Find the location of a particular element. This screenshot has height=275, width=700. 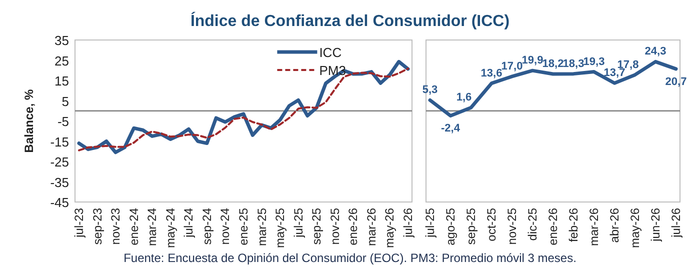

y-tick-label: -5 is located at coordinates (63, 121).